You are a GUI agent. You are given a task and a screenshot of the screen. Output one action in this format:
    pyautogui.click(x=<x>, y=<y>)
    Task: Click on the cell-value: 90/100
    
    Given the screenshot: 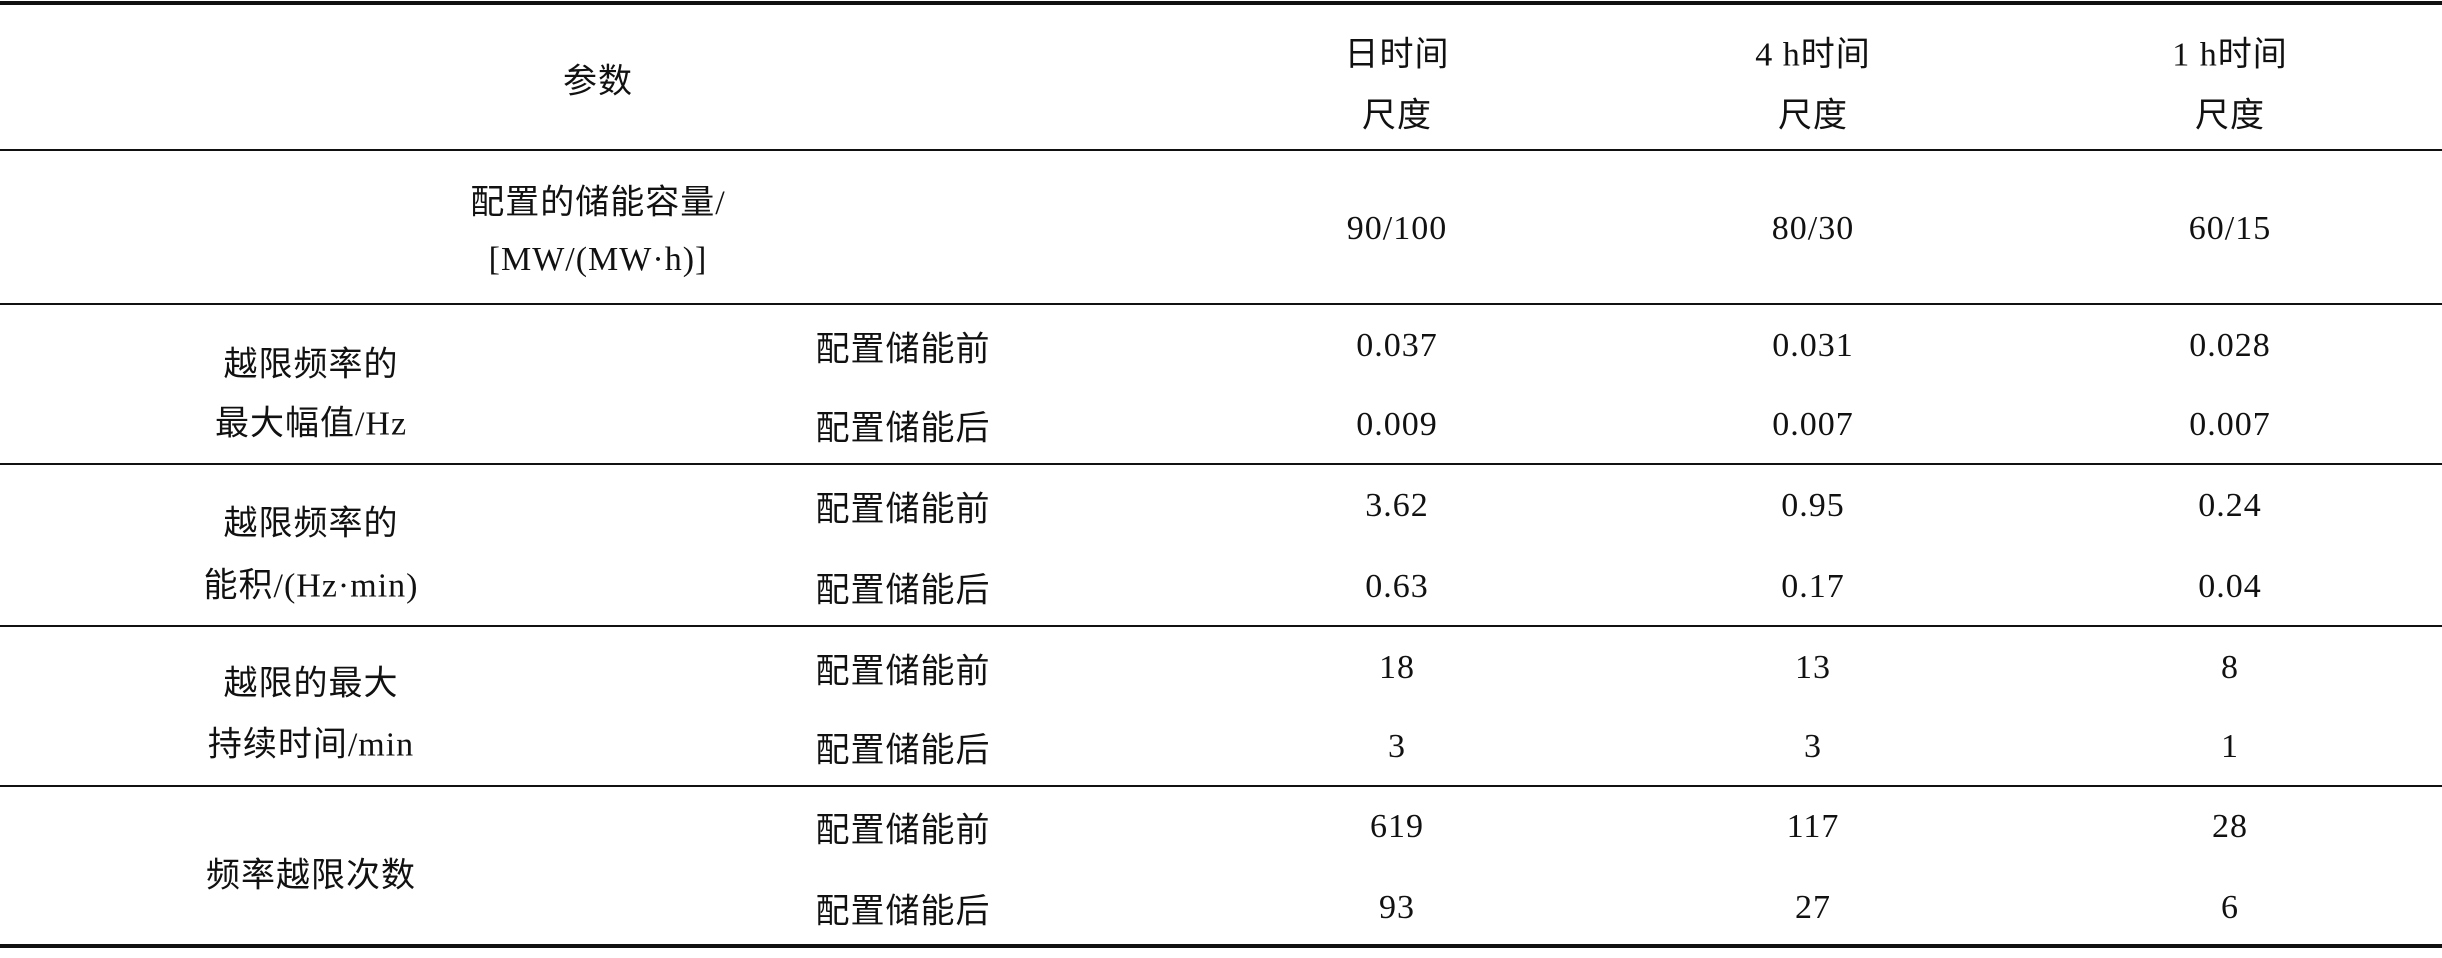 What is the action you would take?
    pyautogui.click(x=1397, y=228)
    